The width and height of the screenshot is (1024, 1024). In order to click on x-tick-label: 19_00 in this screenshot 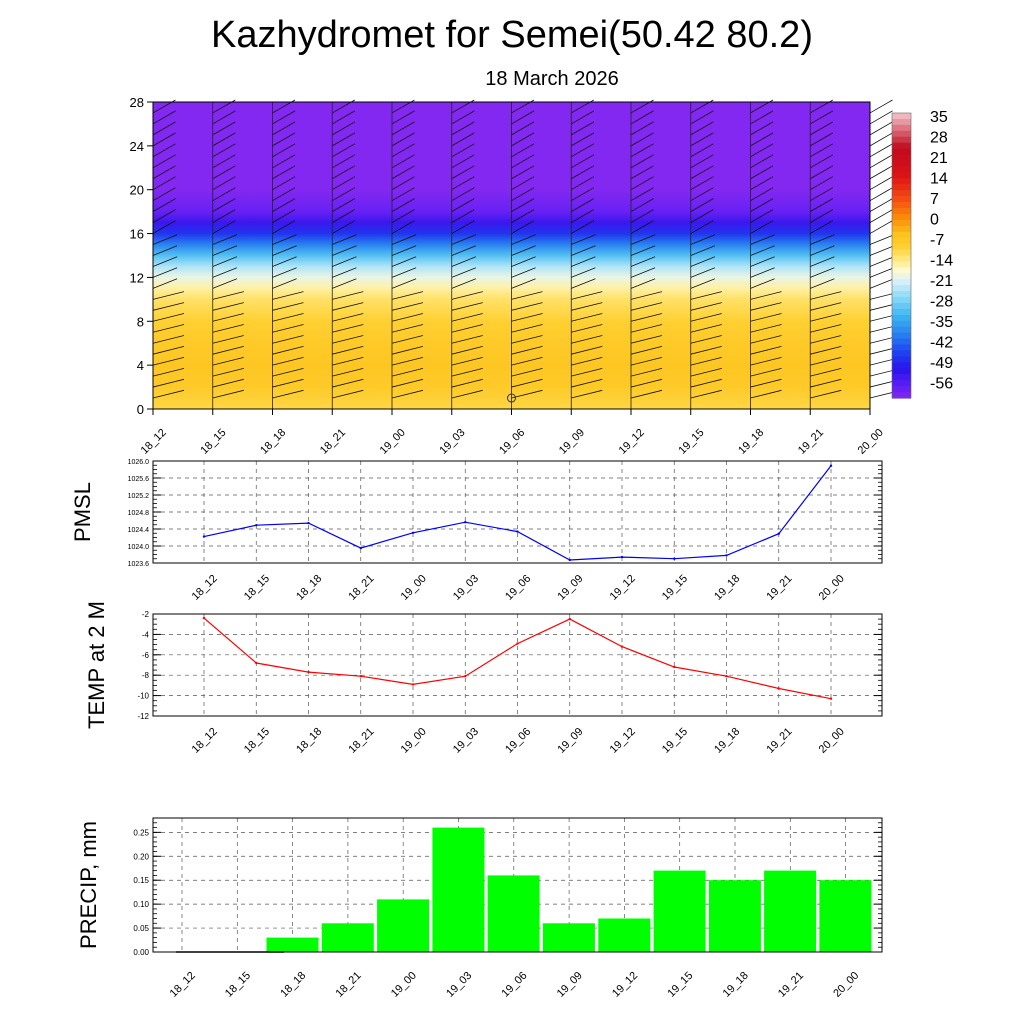, I will do `click(414, 588)`.